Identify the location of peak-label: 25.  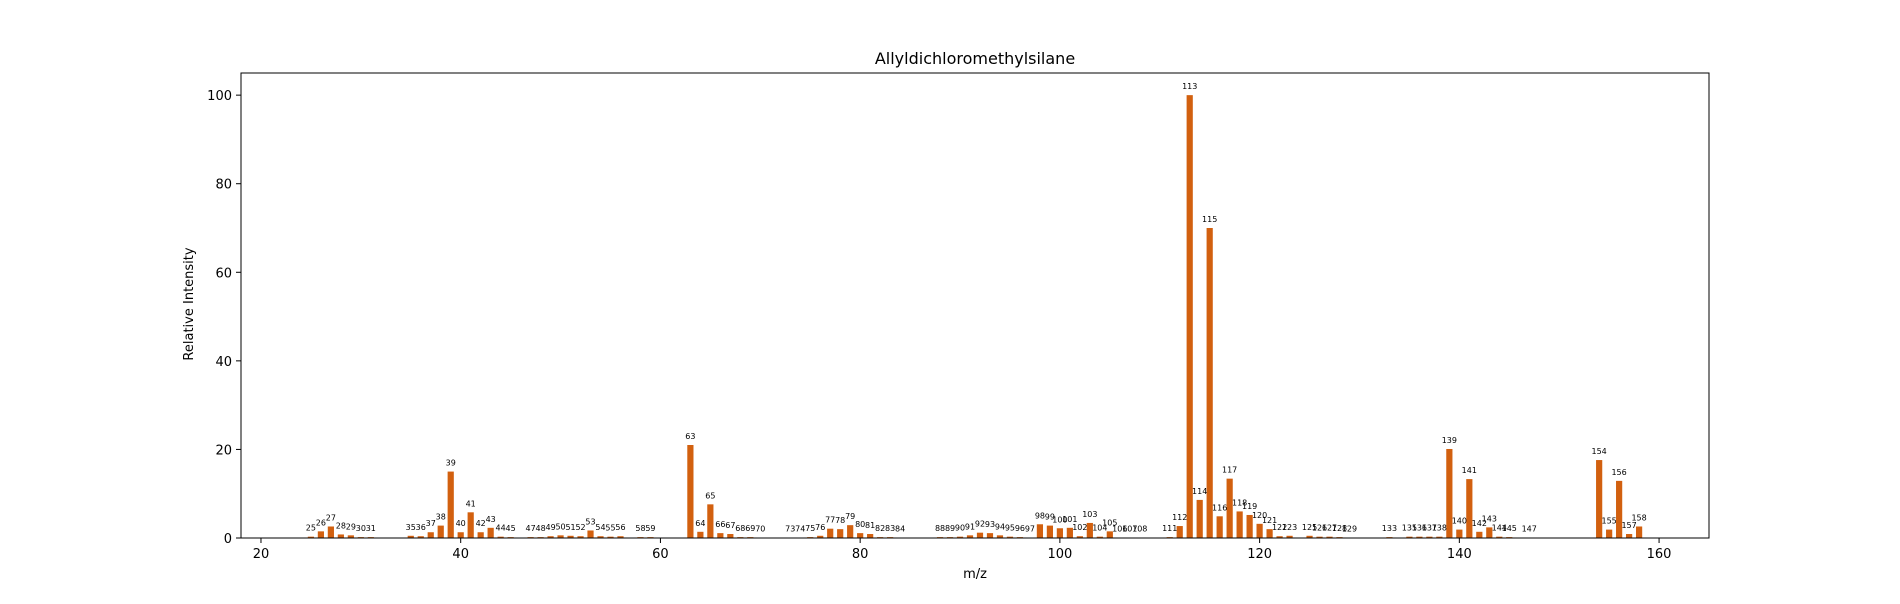
(311, 528).